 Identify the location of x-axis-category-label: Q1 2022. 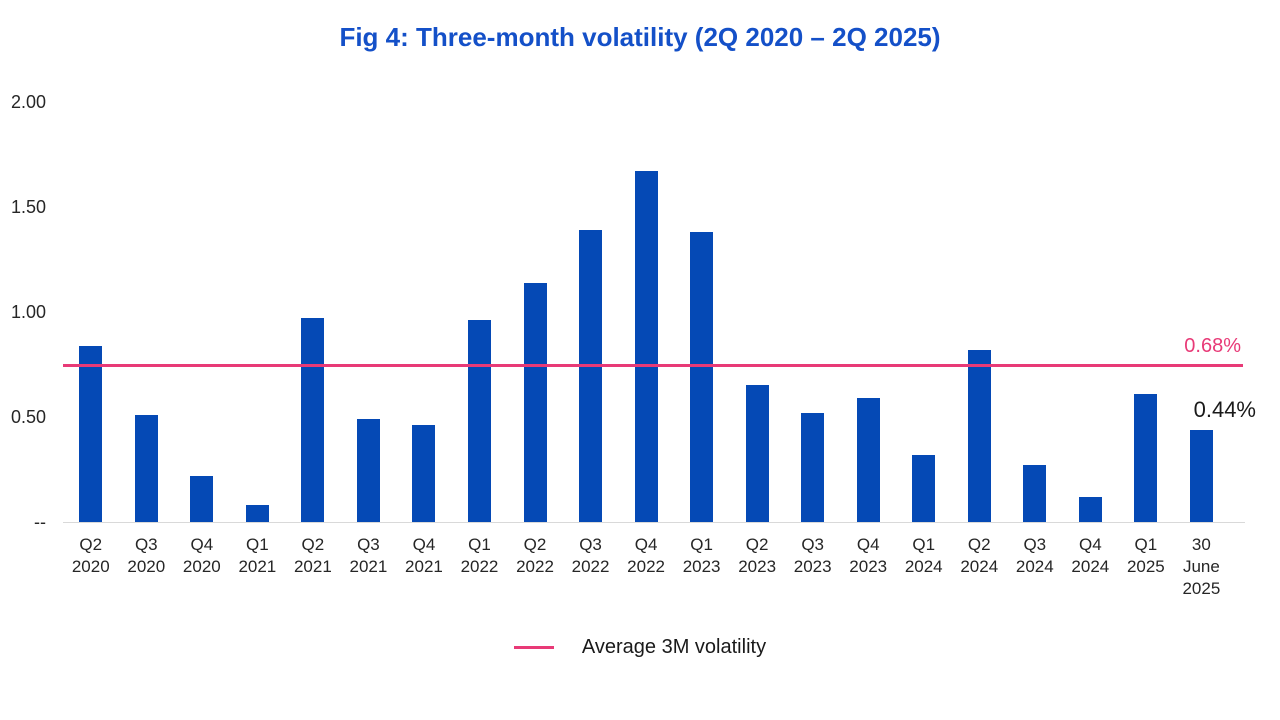
(479, 555).